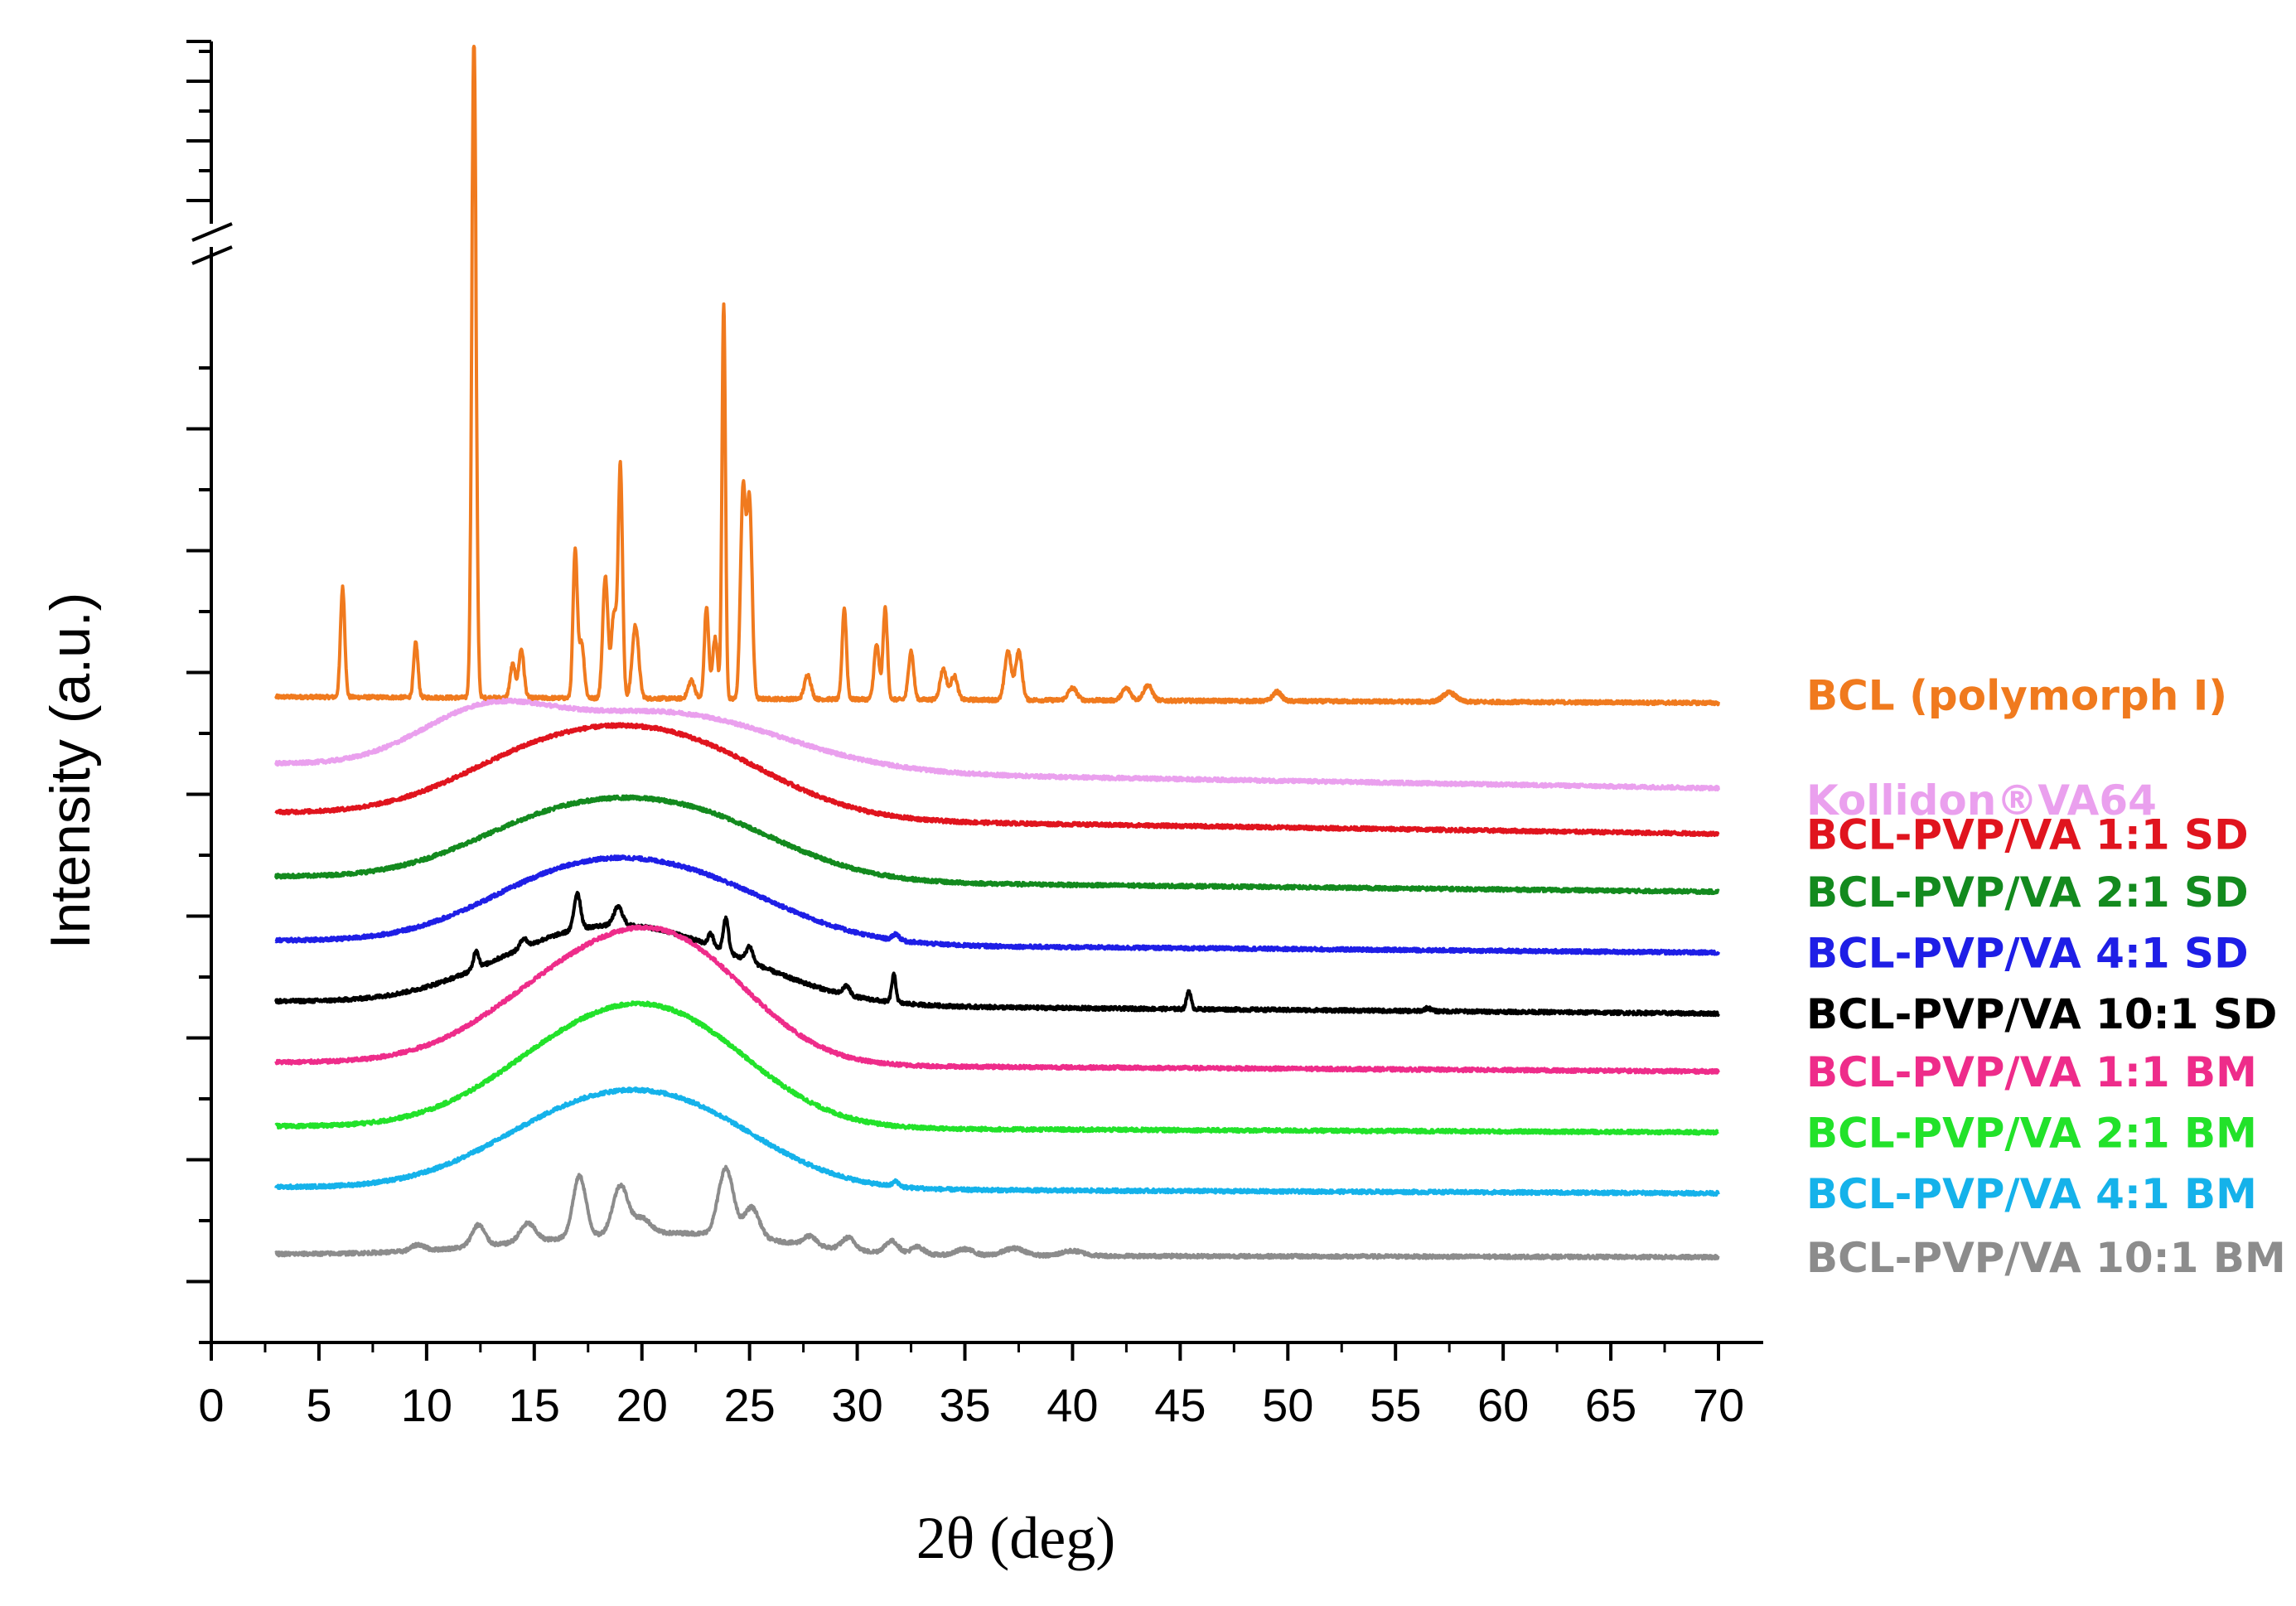 This screenshot has width=2296, height=1606. I want to click on x-tick-label: 45, so click(1180, 1405).